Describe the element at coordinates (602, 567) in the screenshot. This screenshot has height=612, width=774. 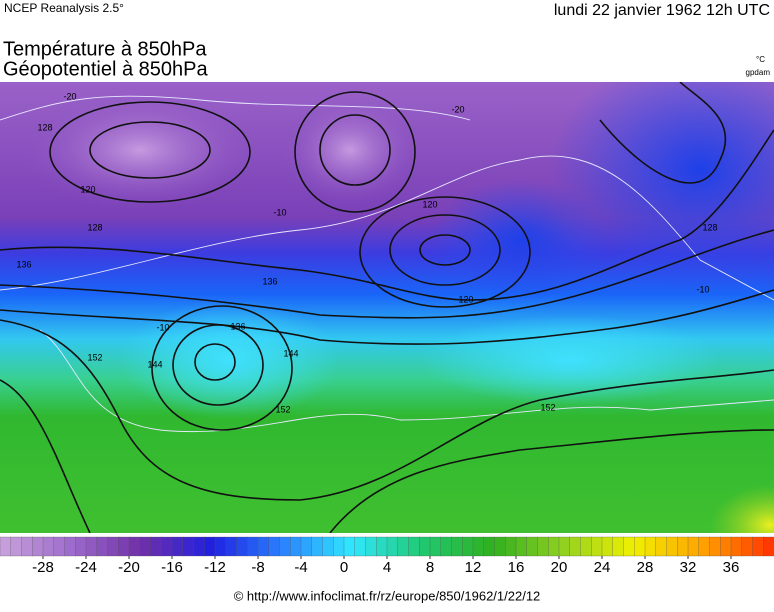
I see `colorbar-label: 24` at that location.